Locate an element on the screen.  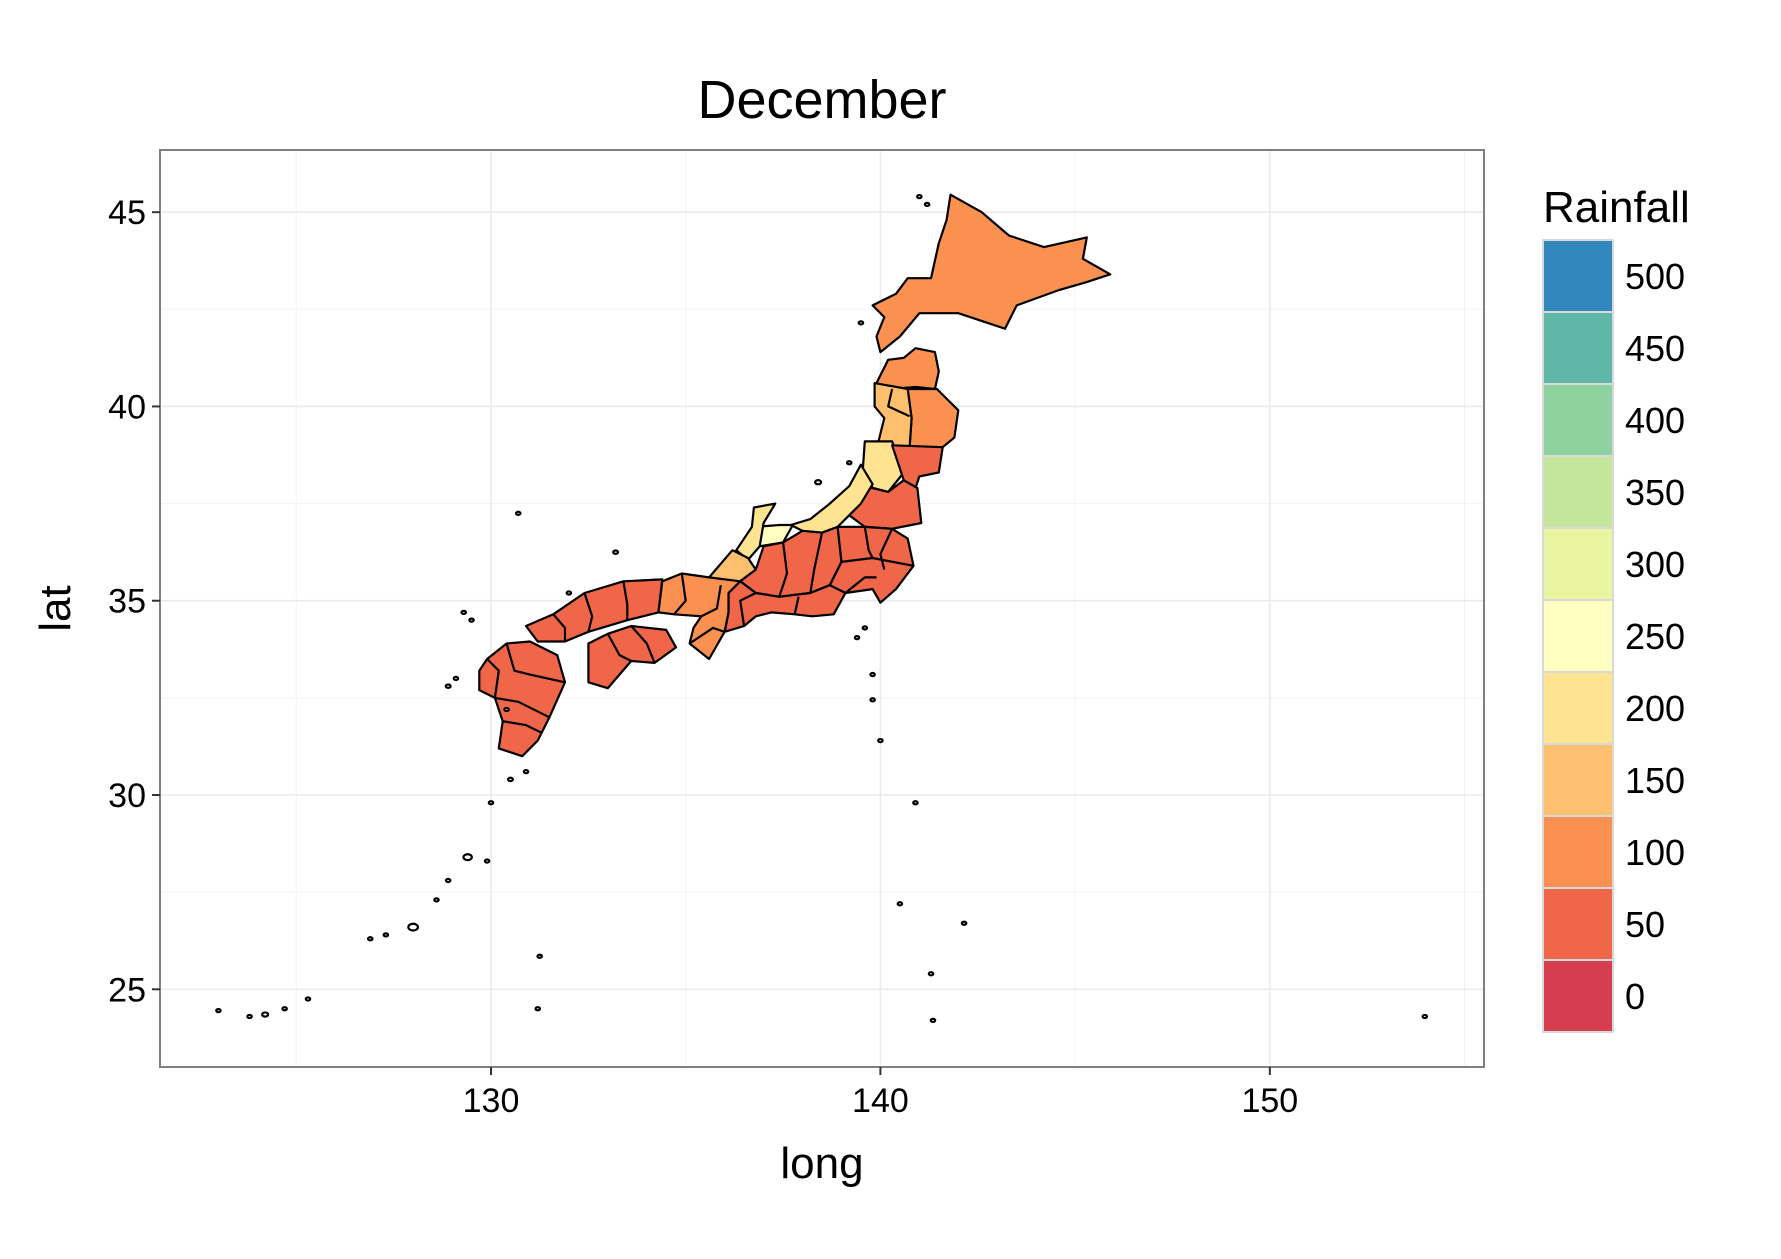
region-miyagi is located at coordinates (917, 467).